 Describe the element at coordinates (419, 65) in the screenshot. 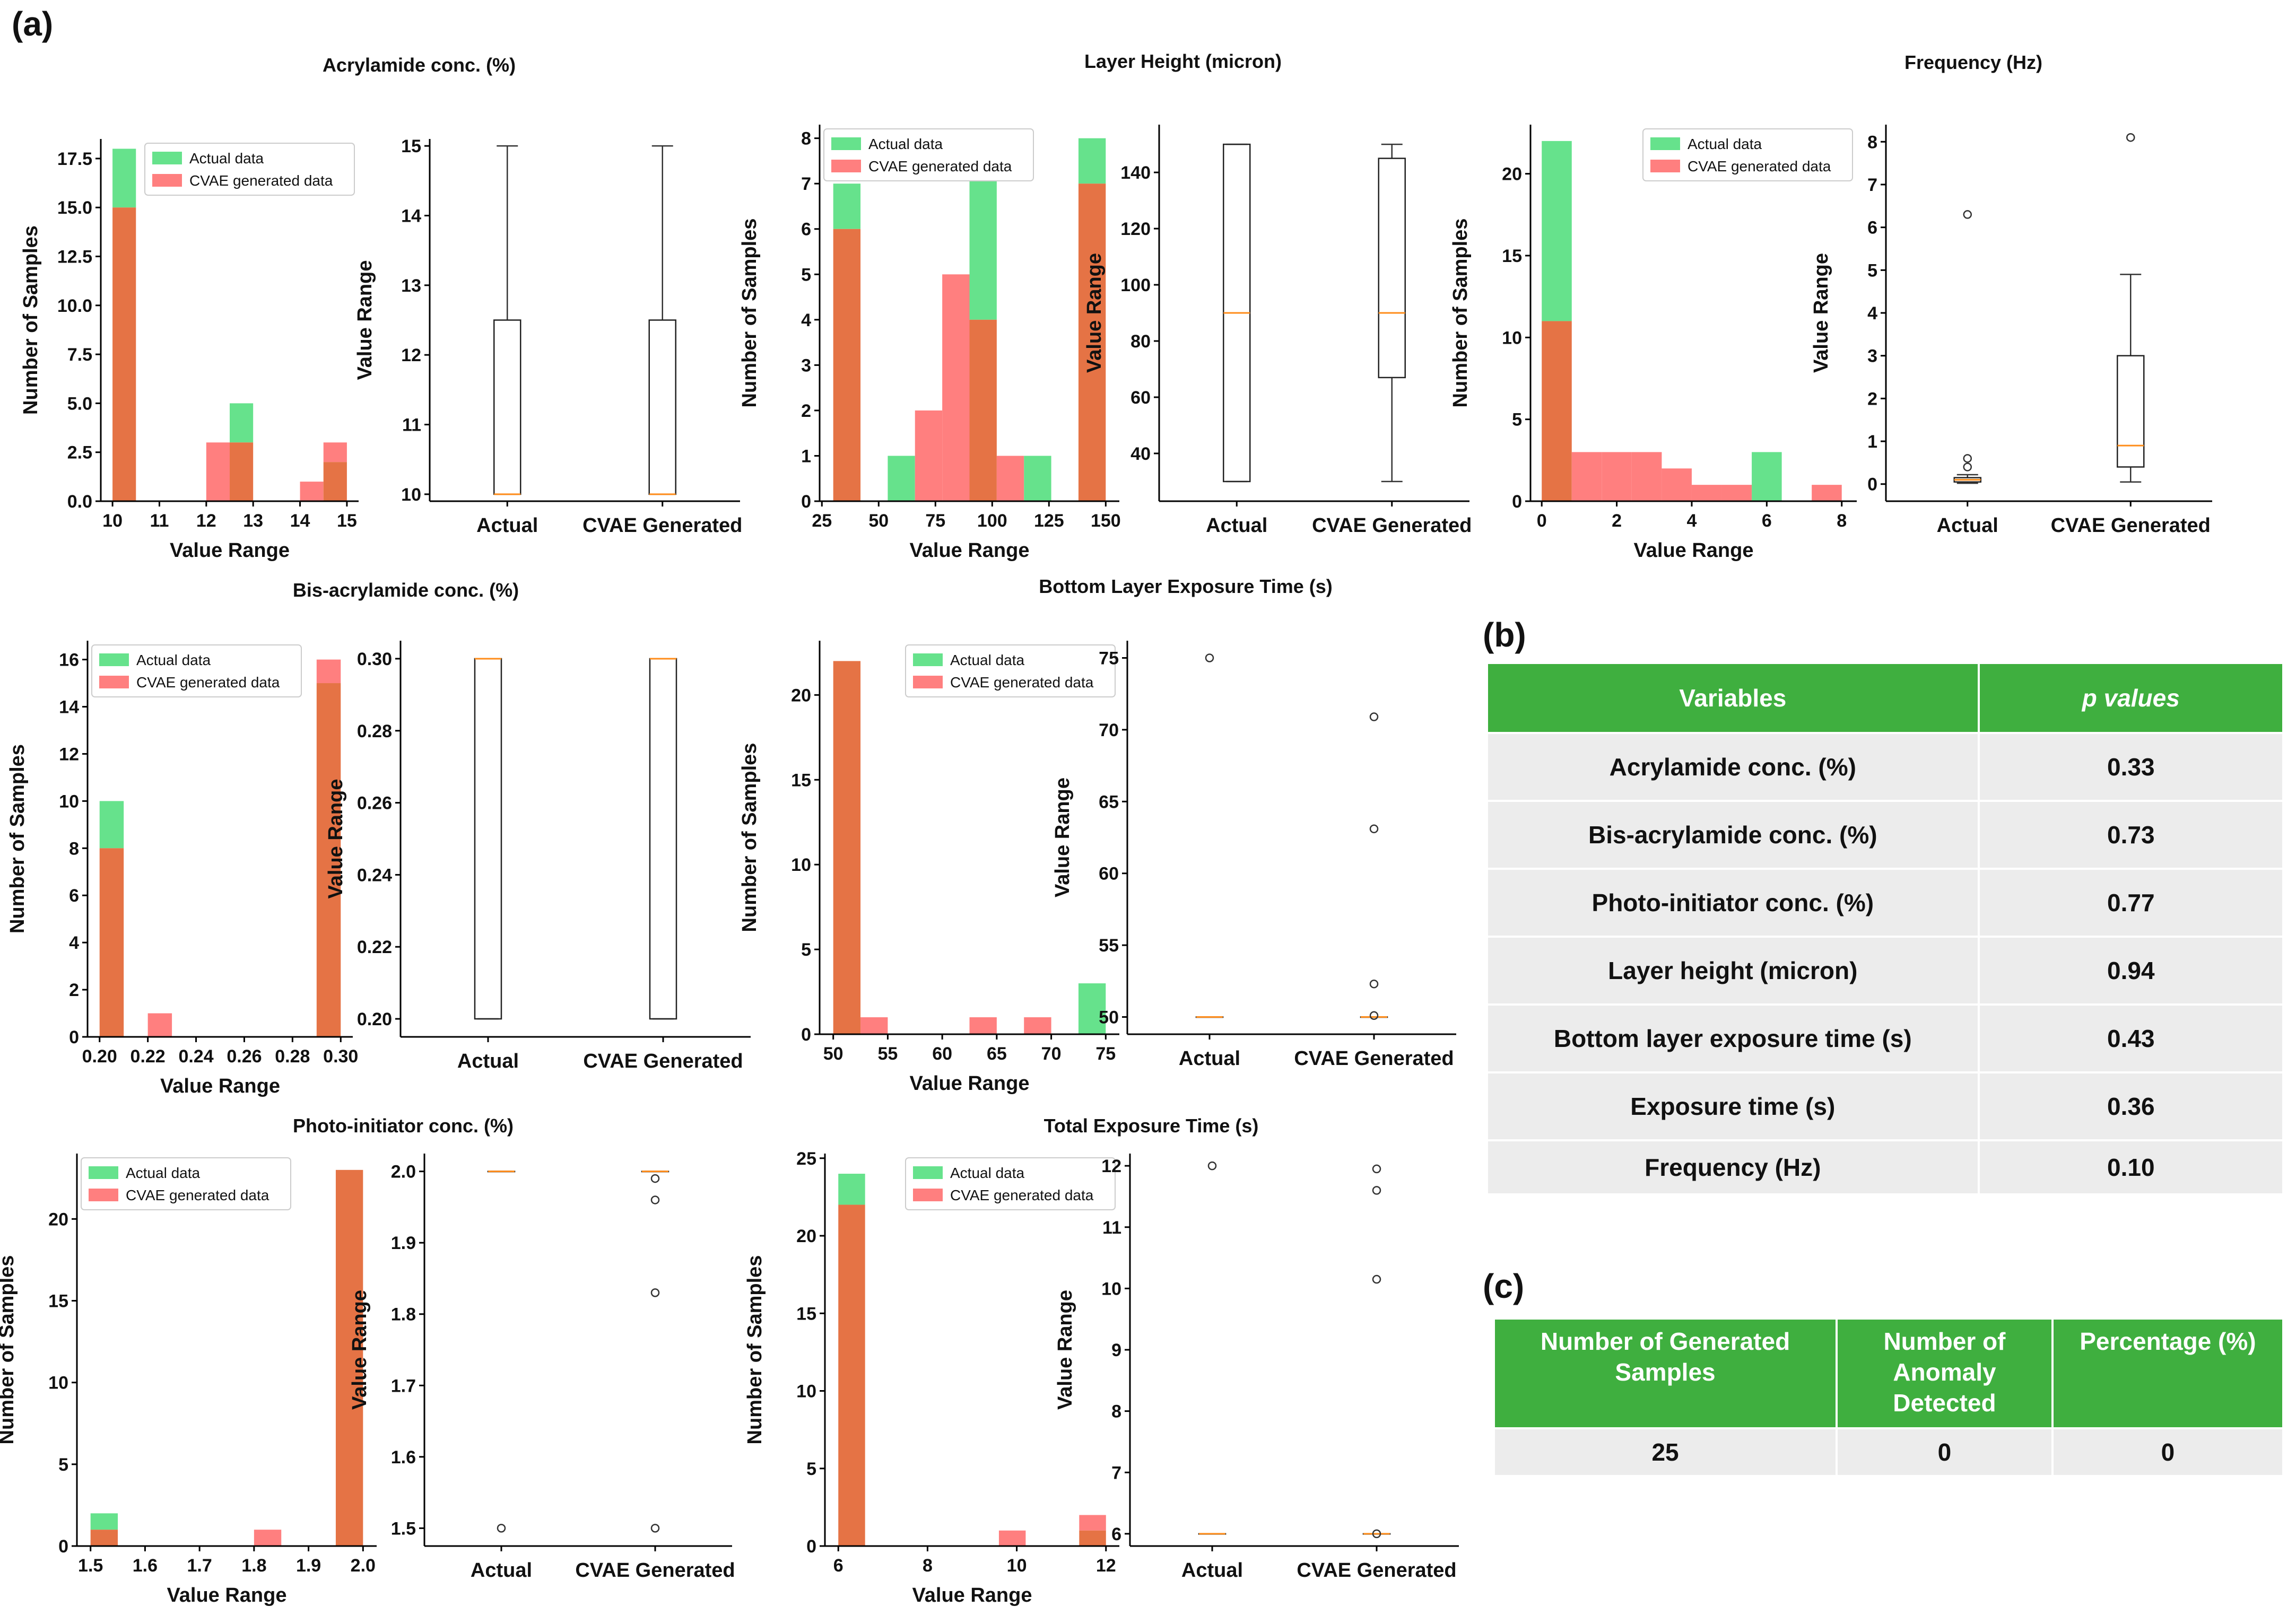

I see `chart-title: Acrylamide conc. (%)` at that location.